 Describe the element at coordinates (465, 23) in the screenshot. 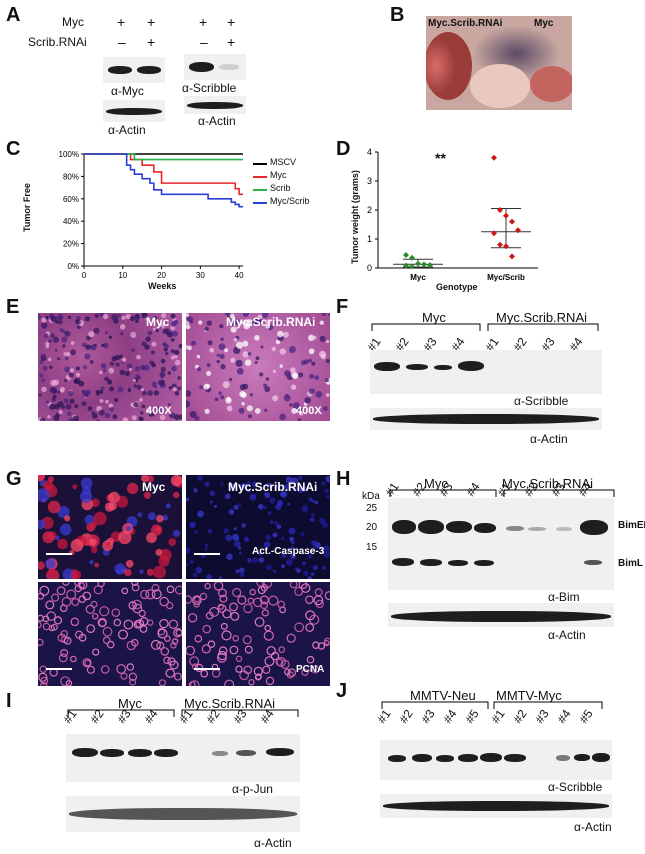

I see `photo-label-scrib: Myc.Scrib.RNAi` at that location.